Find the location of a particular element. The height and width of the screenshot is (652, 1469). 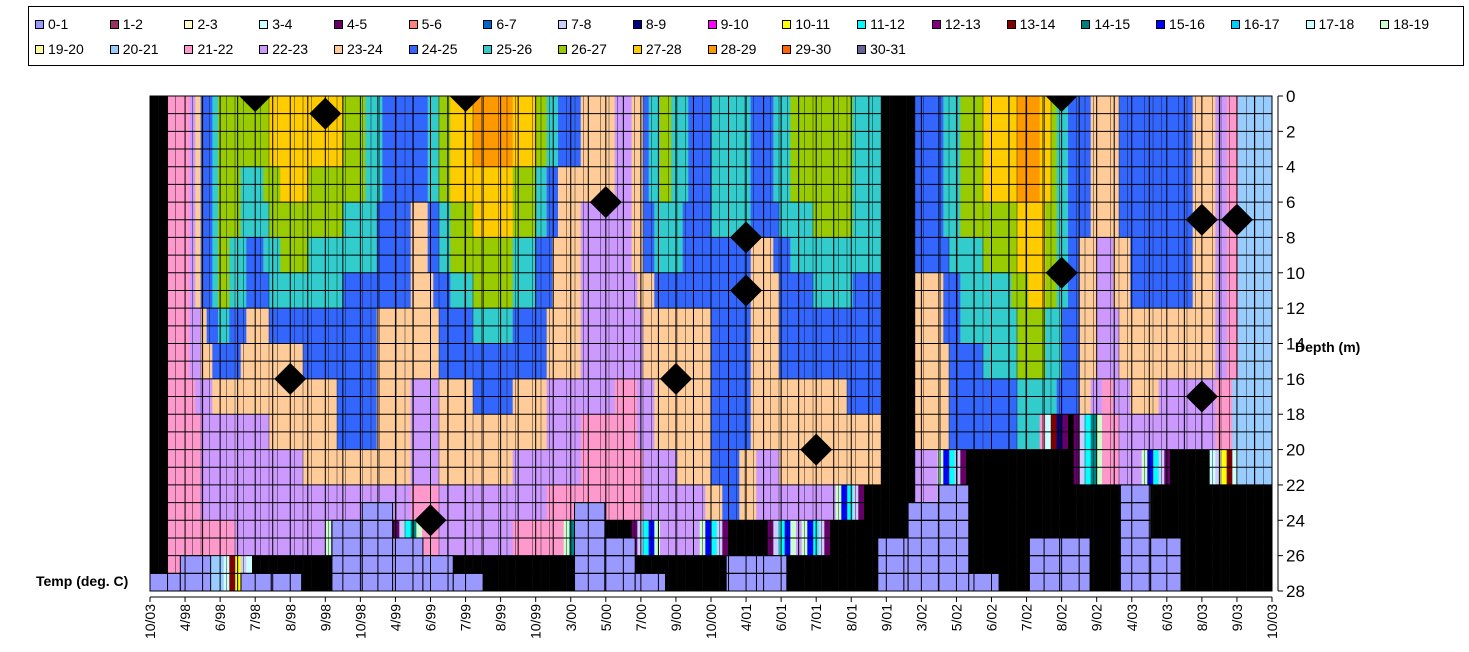

x-tick-label: 9/01 is located at coordinates (886, 617).